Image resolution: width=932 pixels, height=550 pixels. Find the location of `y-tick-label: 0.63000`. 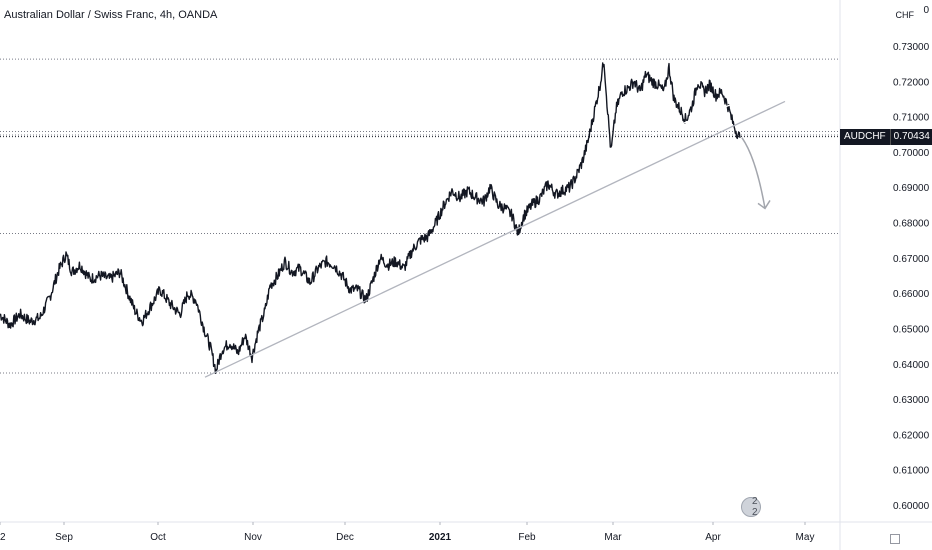

y-tick-label: 0.63000 is located at coordinates (911, 400).